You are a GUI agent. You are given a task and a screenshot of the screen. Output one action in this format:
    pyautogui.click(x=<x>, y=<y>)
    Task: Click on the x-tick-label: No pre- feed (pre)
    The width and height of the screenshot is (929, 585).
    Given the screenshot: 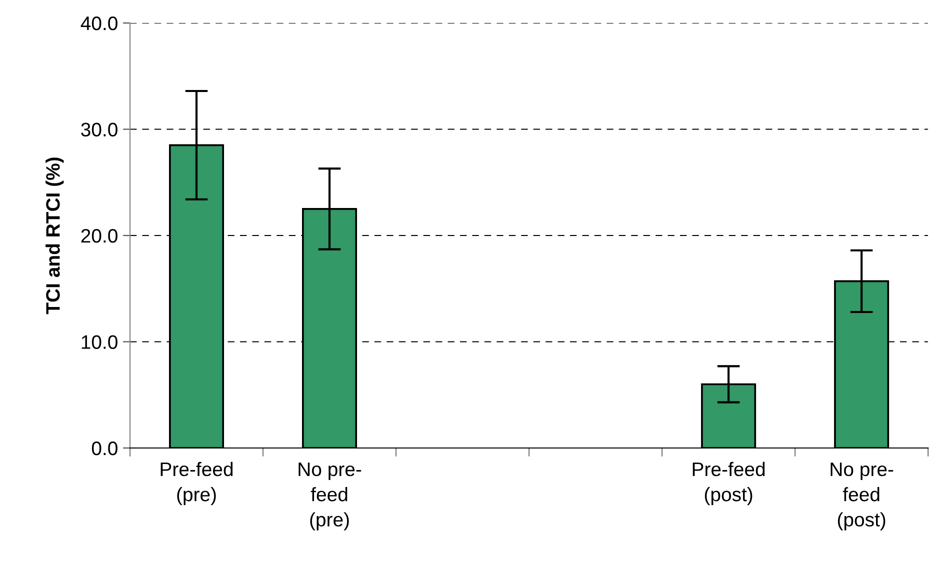 What is the action you would take?
    pyautogui.click(x=330, y=496)
    